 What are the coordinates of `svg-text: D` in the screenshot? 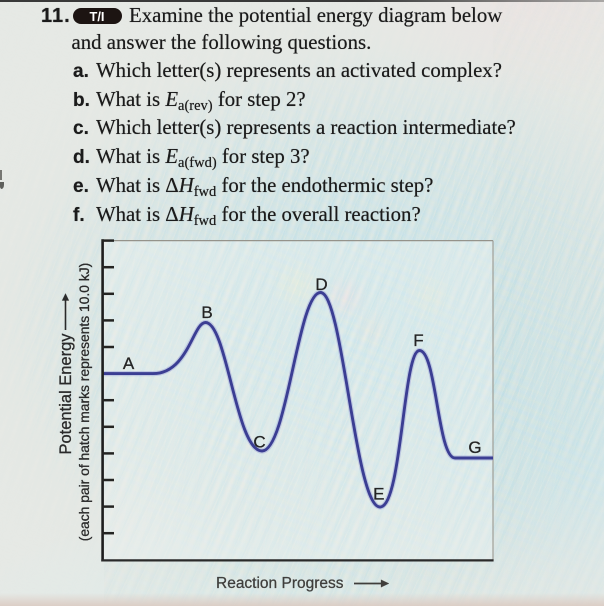 It's located at (321, 284).